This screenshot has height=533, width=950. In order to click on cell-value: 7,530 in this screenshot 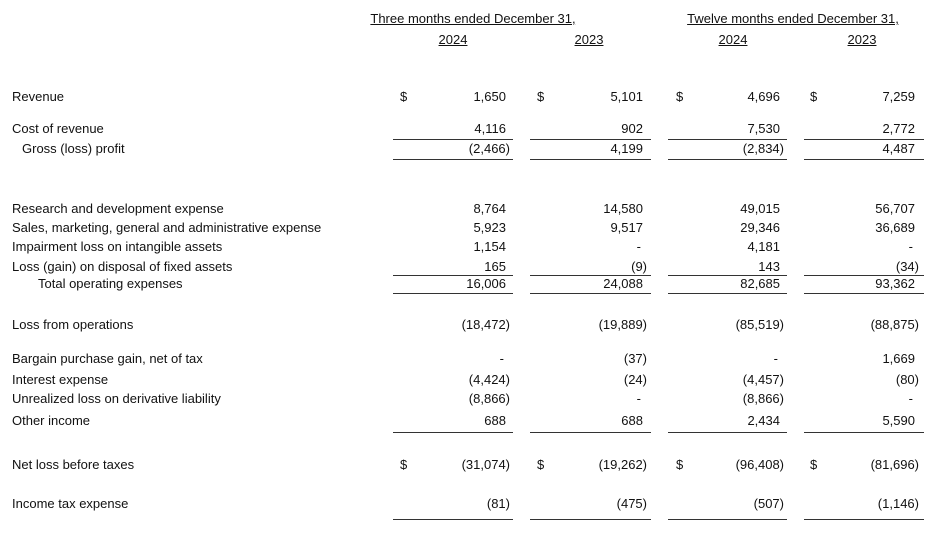, I will do `click(763, 128)`.